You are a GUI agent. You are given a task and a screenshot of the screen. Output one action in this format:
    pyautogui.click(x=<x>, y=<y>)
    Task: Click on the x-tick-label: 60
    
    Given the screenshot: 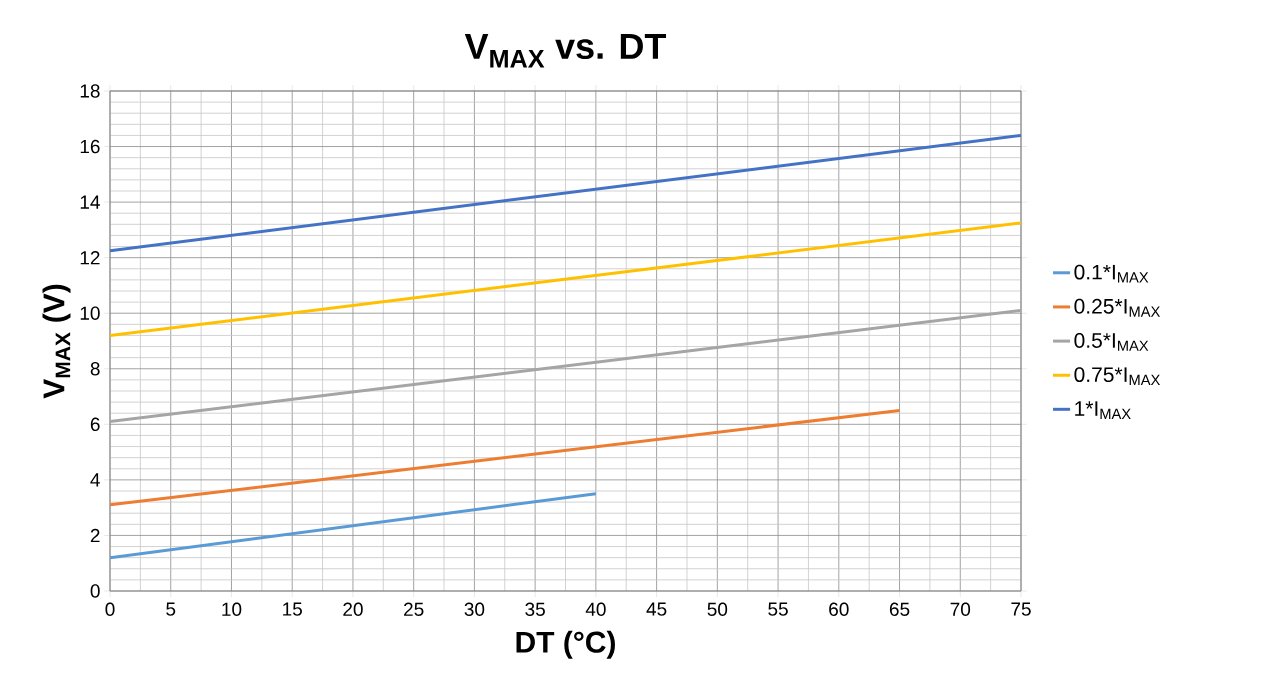 What is the action you would take?
    pyautogui.click(x=839, y=609)
    